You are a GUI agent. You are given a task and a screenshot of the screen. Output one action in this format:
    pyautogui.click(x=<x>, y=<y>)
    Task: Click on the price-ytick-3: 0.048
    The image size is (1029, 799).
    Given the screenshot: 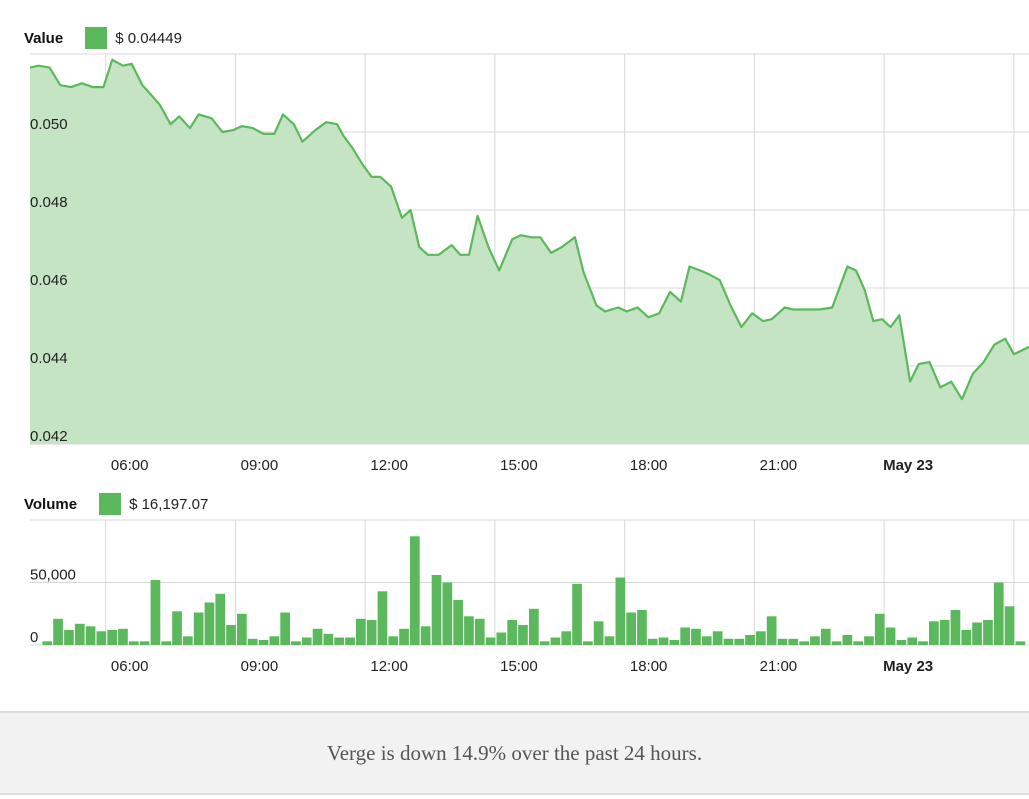 What is the action you would take?
    pyautogui.click(x=49, y=202)
    